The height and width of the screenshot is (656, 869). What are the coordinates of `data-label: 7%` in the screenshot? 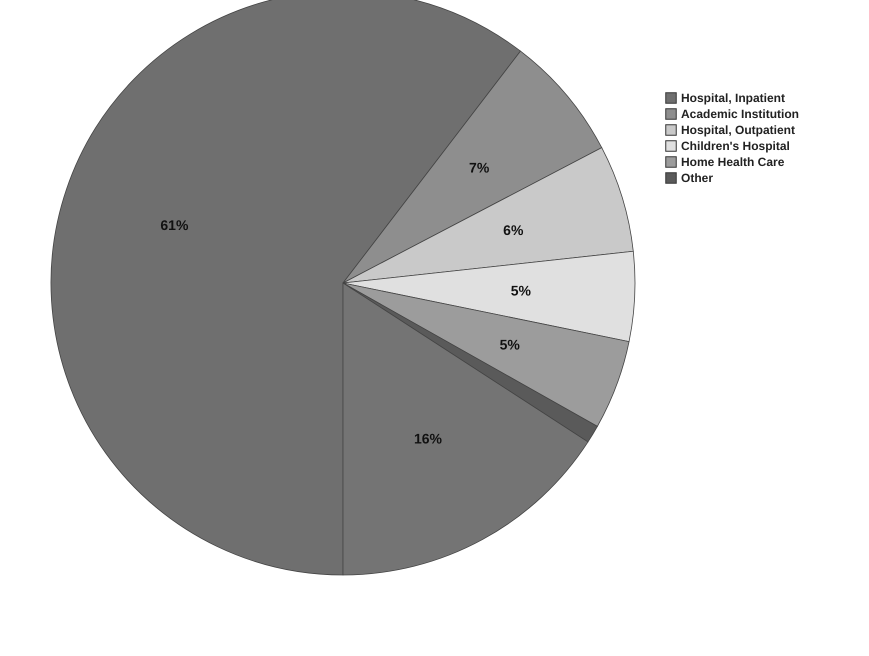 It's located at (479, 167).